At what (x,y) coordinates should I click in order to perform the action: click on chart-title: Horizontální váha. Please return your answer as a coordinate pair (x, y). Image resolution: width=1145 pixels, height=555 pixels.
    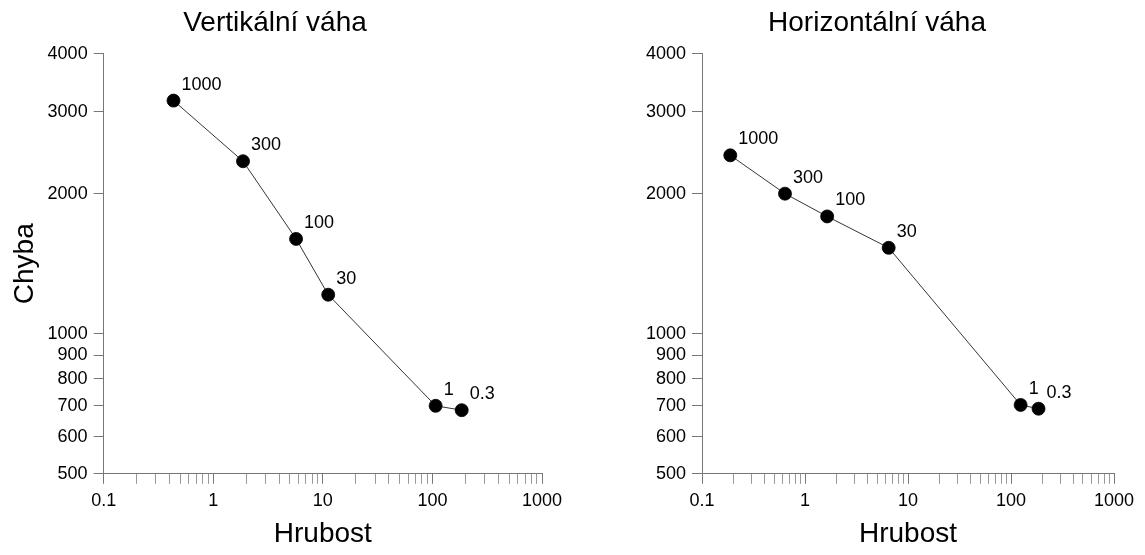
    Looking at the image, I should click on (877, 21).